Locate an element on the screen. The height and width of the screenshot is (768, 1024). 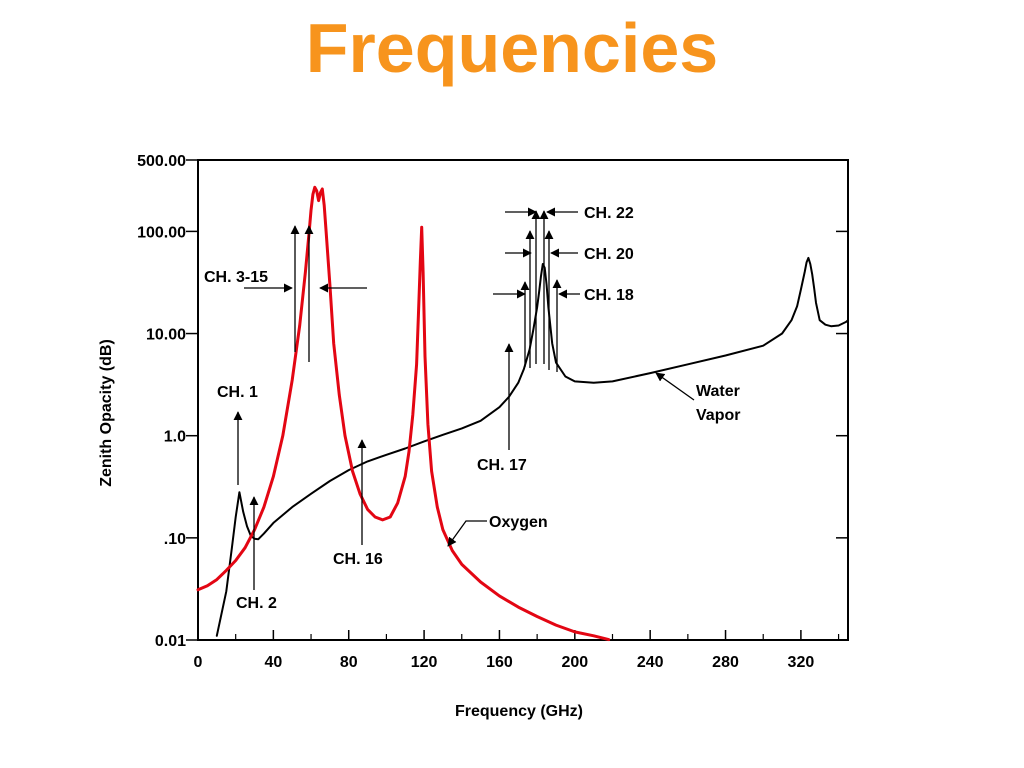
x-tick-label: 200 is located at coordinates (574, 662).